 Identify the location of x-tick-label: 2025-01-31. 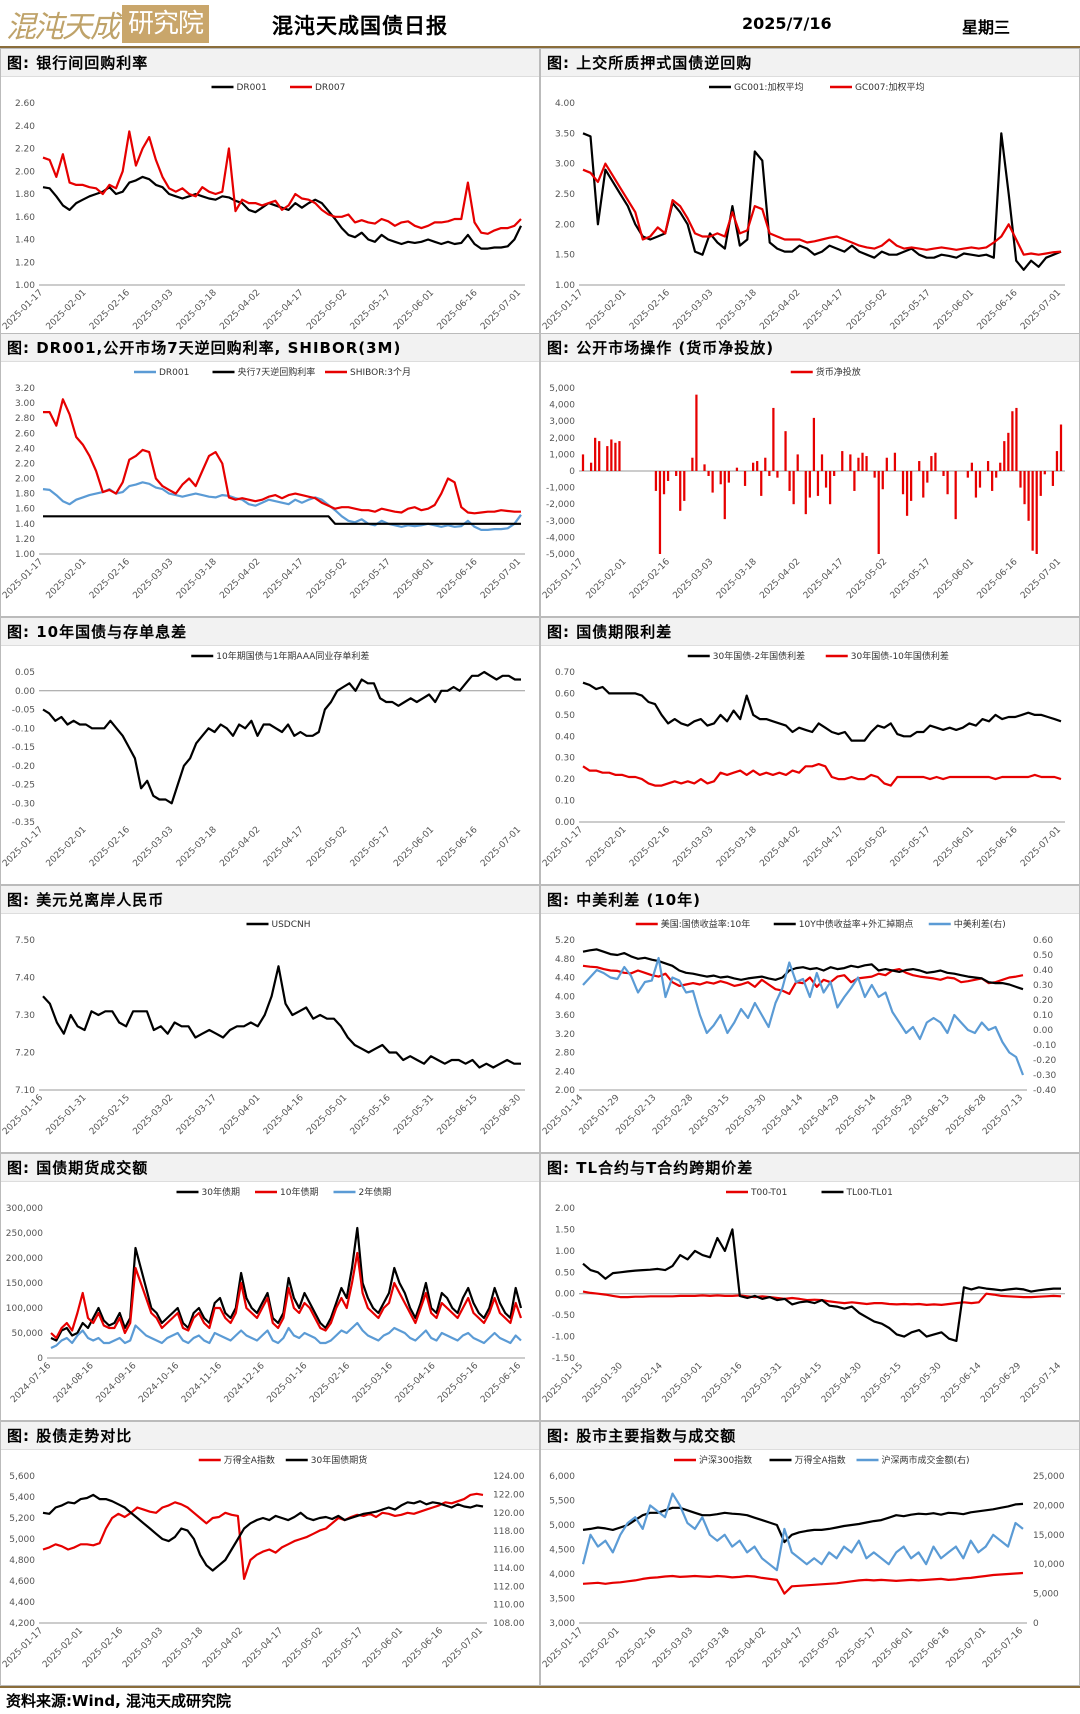
(67, 1115).